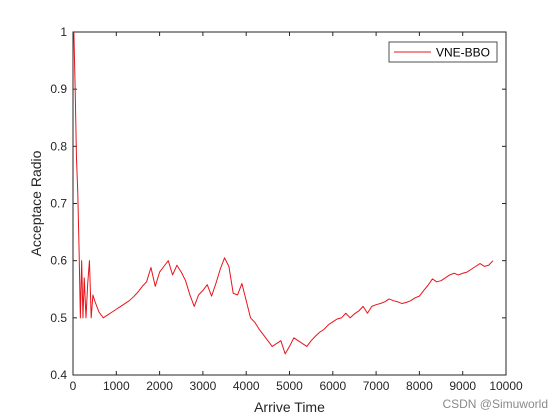  What do you see at coordinates (58, 375) in the screenshot?
I see `y-tick-label: 0.4` at bounding box center [58, 375].